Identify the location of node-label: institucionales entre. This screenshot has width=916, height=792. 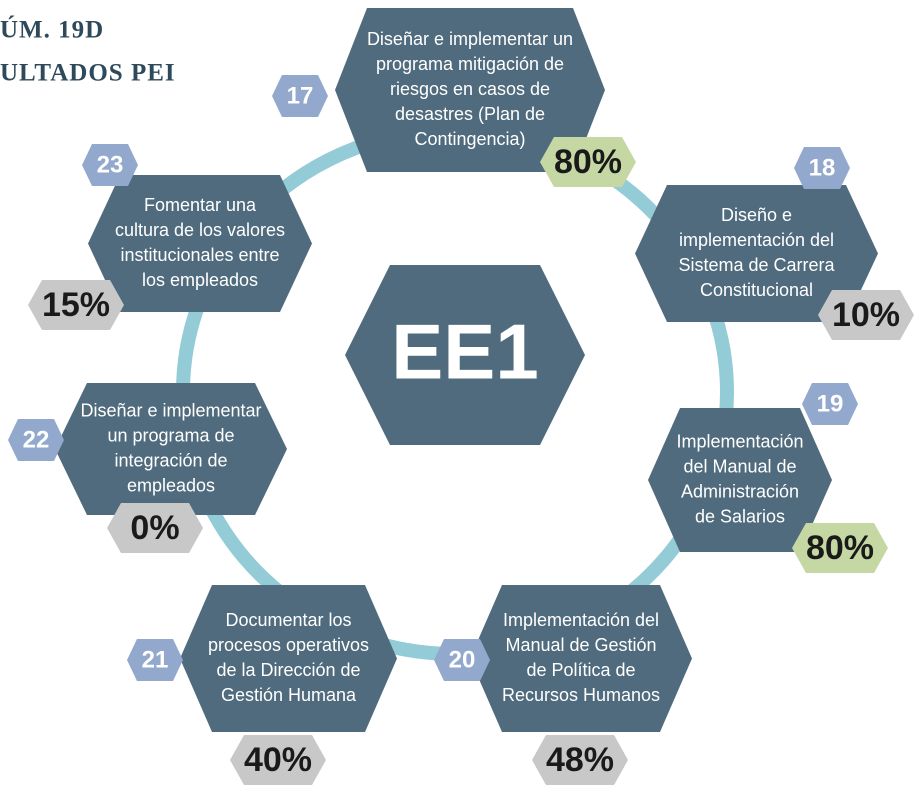
(199, 255).